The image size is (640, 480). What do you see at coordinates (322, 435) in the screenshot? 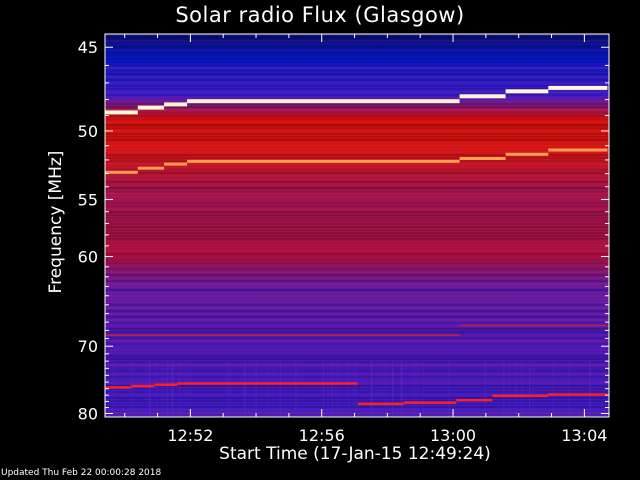
I see `x-tick-label: 12:56` at bounding box center [322, 435].